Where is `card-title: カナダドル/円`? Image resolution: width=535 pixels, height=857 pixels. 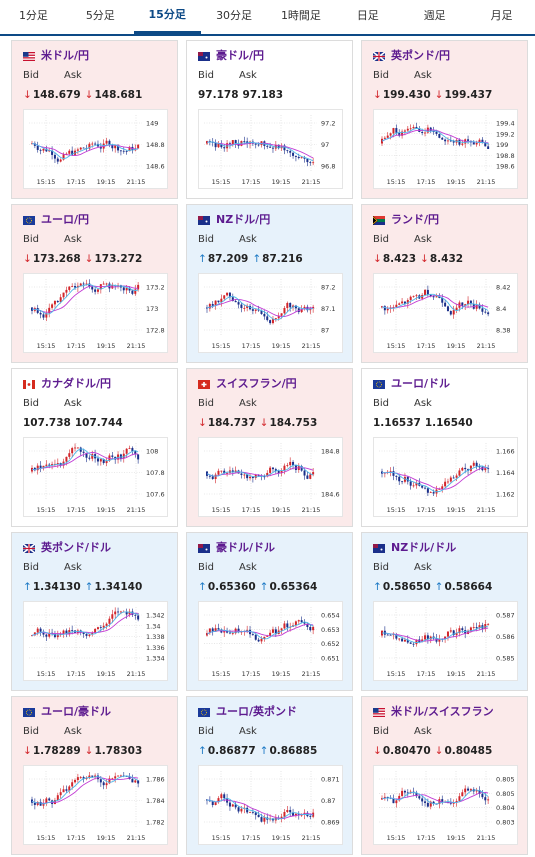
card-title: カナダドル/円 is located at coordinates (67, 383).